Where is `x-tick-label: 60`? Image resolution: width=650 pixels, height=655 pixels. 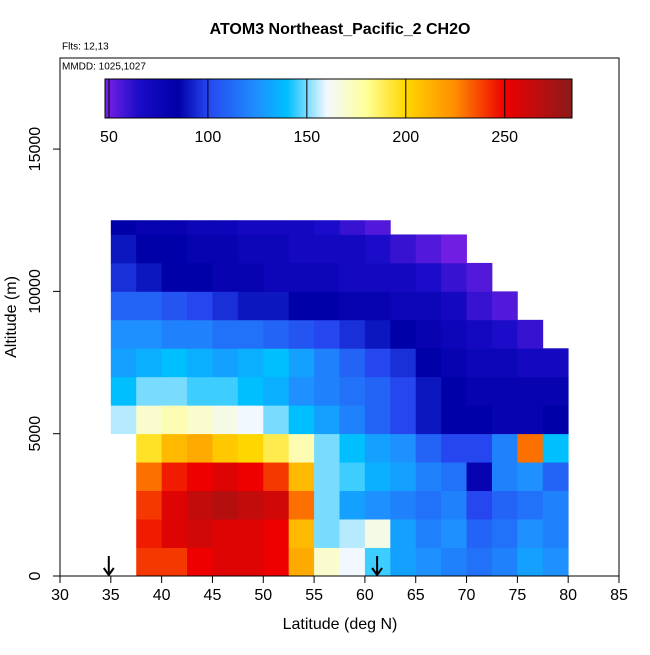 x-tick-label: 60 is located at coordinates (365, 595).